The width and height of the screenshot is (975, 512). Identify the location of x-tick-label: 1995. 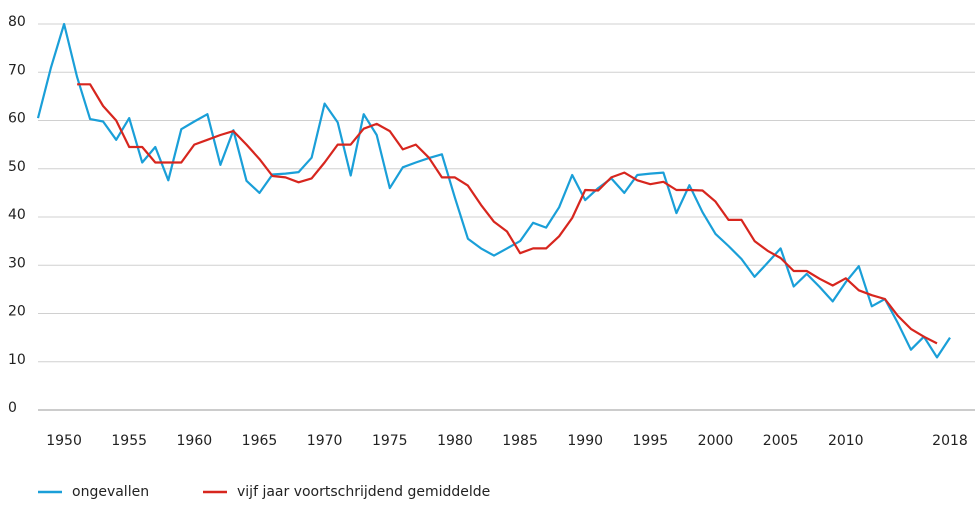
(651, 441).